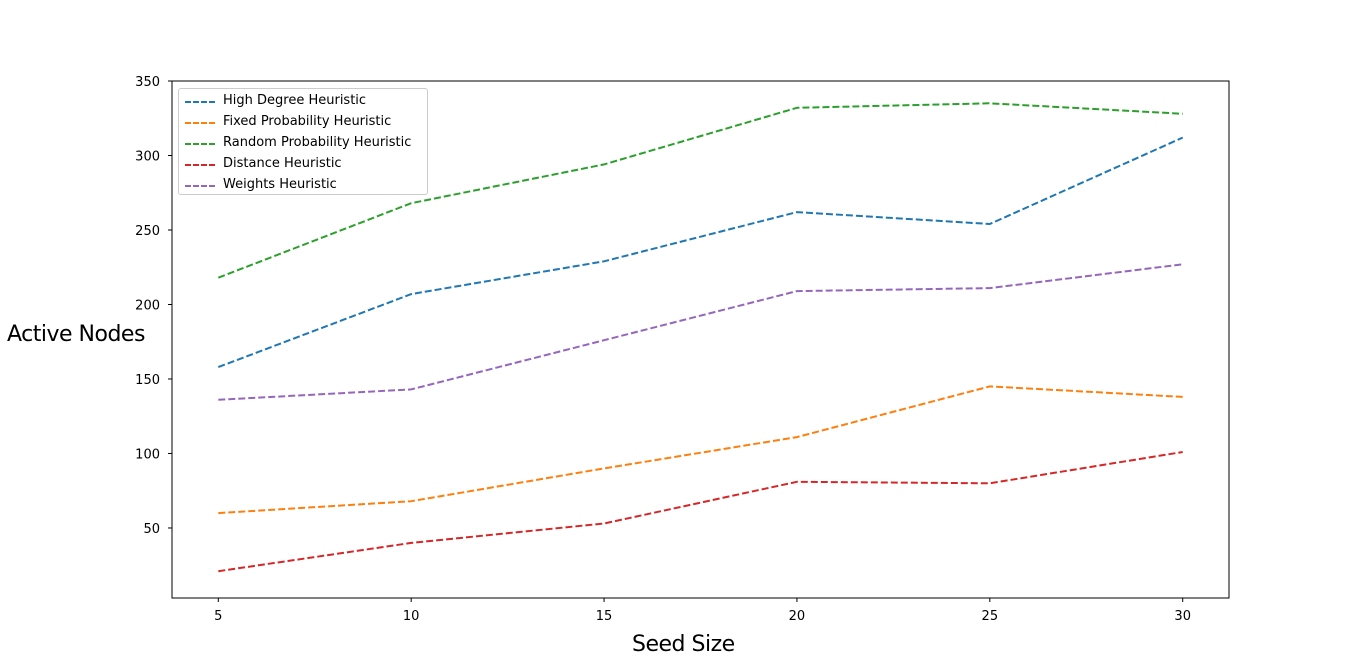  Describe the element at coordinates (702, 611) in the screenshot. I see `x-axis-ticks: 5 10 15 20 25 30` at that location.